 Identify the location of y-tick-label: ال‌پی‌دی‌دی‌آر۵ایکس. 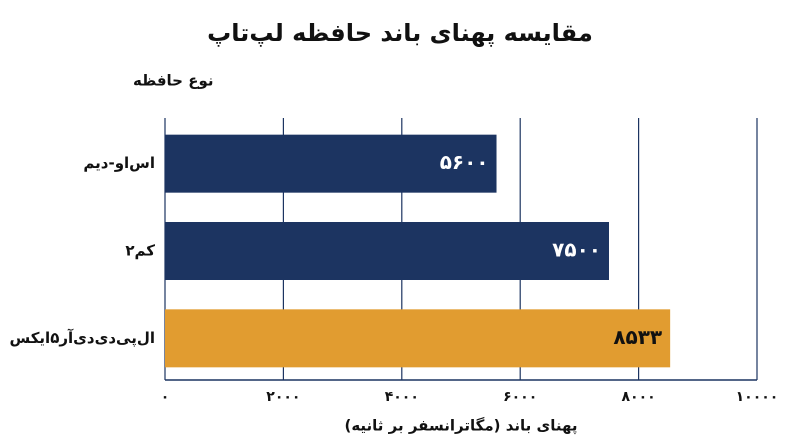
(83, 338).